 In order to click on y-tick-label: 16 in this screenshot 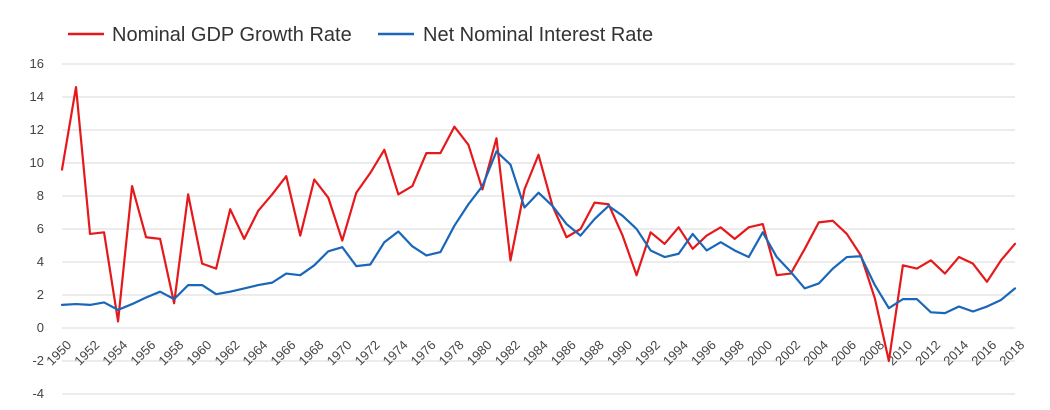, I will do `click(37, 63)`.